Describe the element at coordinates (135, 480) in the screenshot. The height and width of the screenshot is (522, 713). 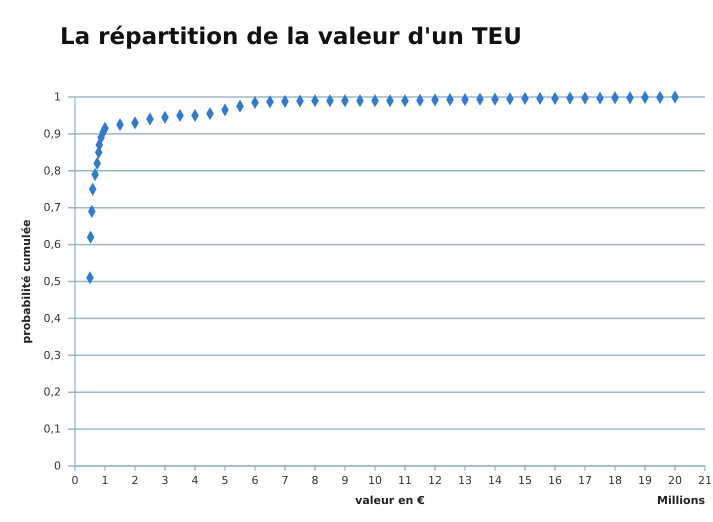
I see `x-tick-label: 2` at that location.